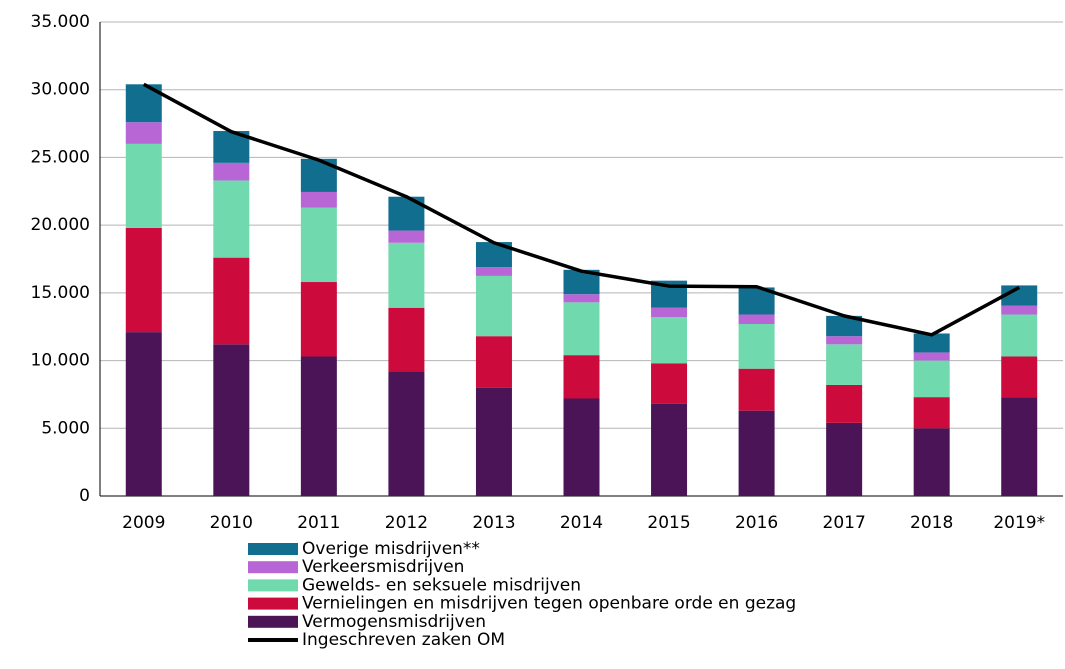 The height and width of the screenshot is (669, 1065). Describe the element at coordinates (60, 157) in the screenshot. I see `y-tick-label: 25.000` at that location.